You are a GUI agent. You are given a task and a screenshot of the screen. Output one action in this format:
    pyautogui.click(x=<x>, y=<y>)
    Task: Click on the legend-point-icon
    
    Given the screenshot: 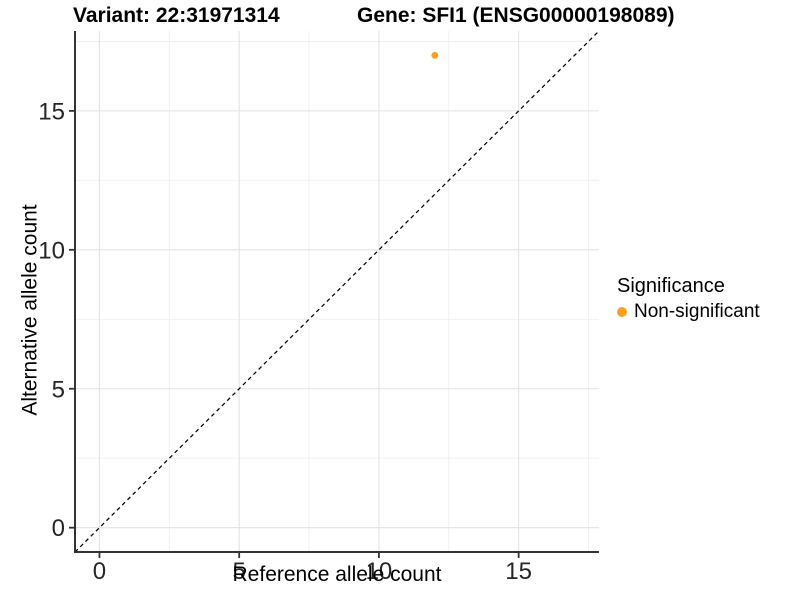 What is the action you would take?
    pyautogui.click(x=622, y=312)
    